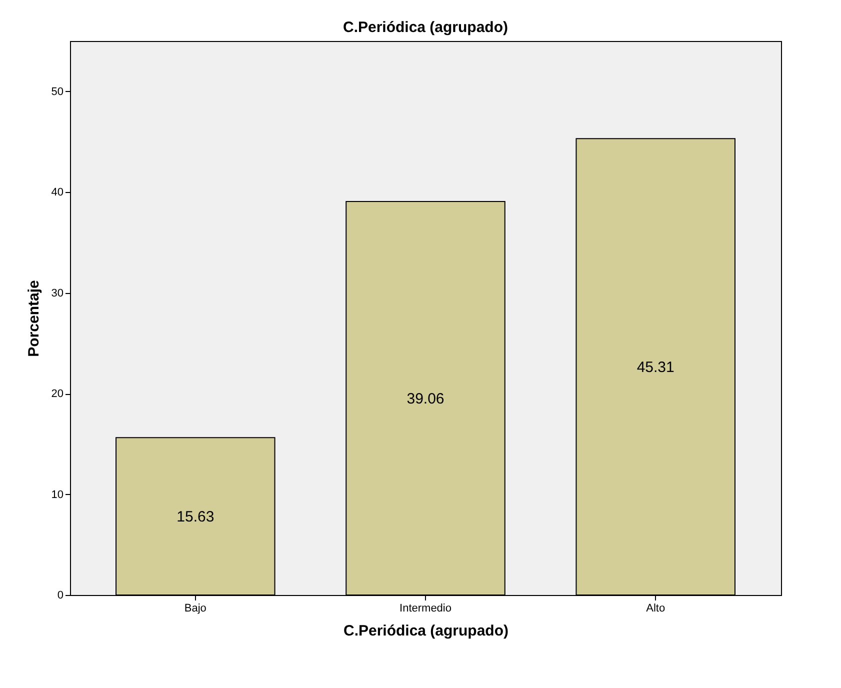 The image size is (841, 688). What do you see at coordinates (33, 318) in the screenshot?
I see `y-axis-title: Porcentaje` at bounding box center [33, 318].